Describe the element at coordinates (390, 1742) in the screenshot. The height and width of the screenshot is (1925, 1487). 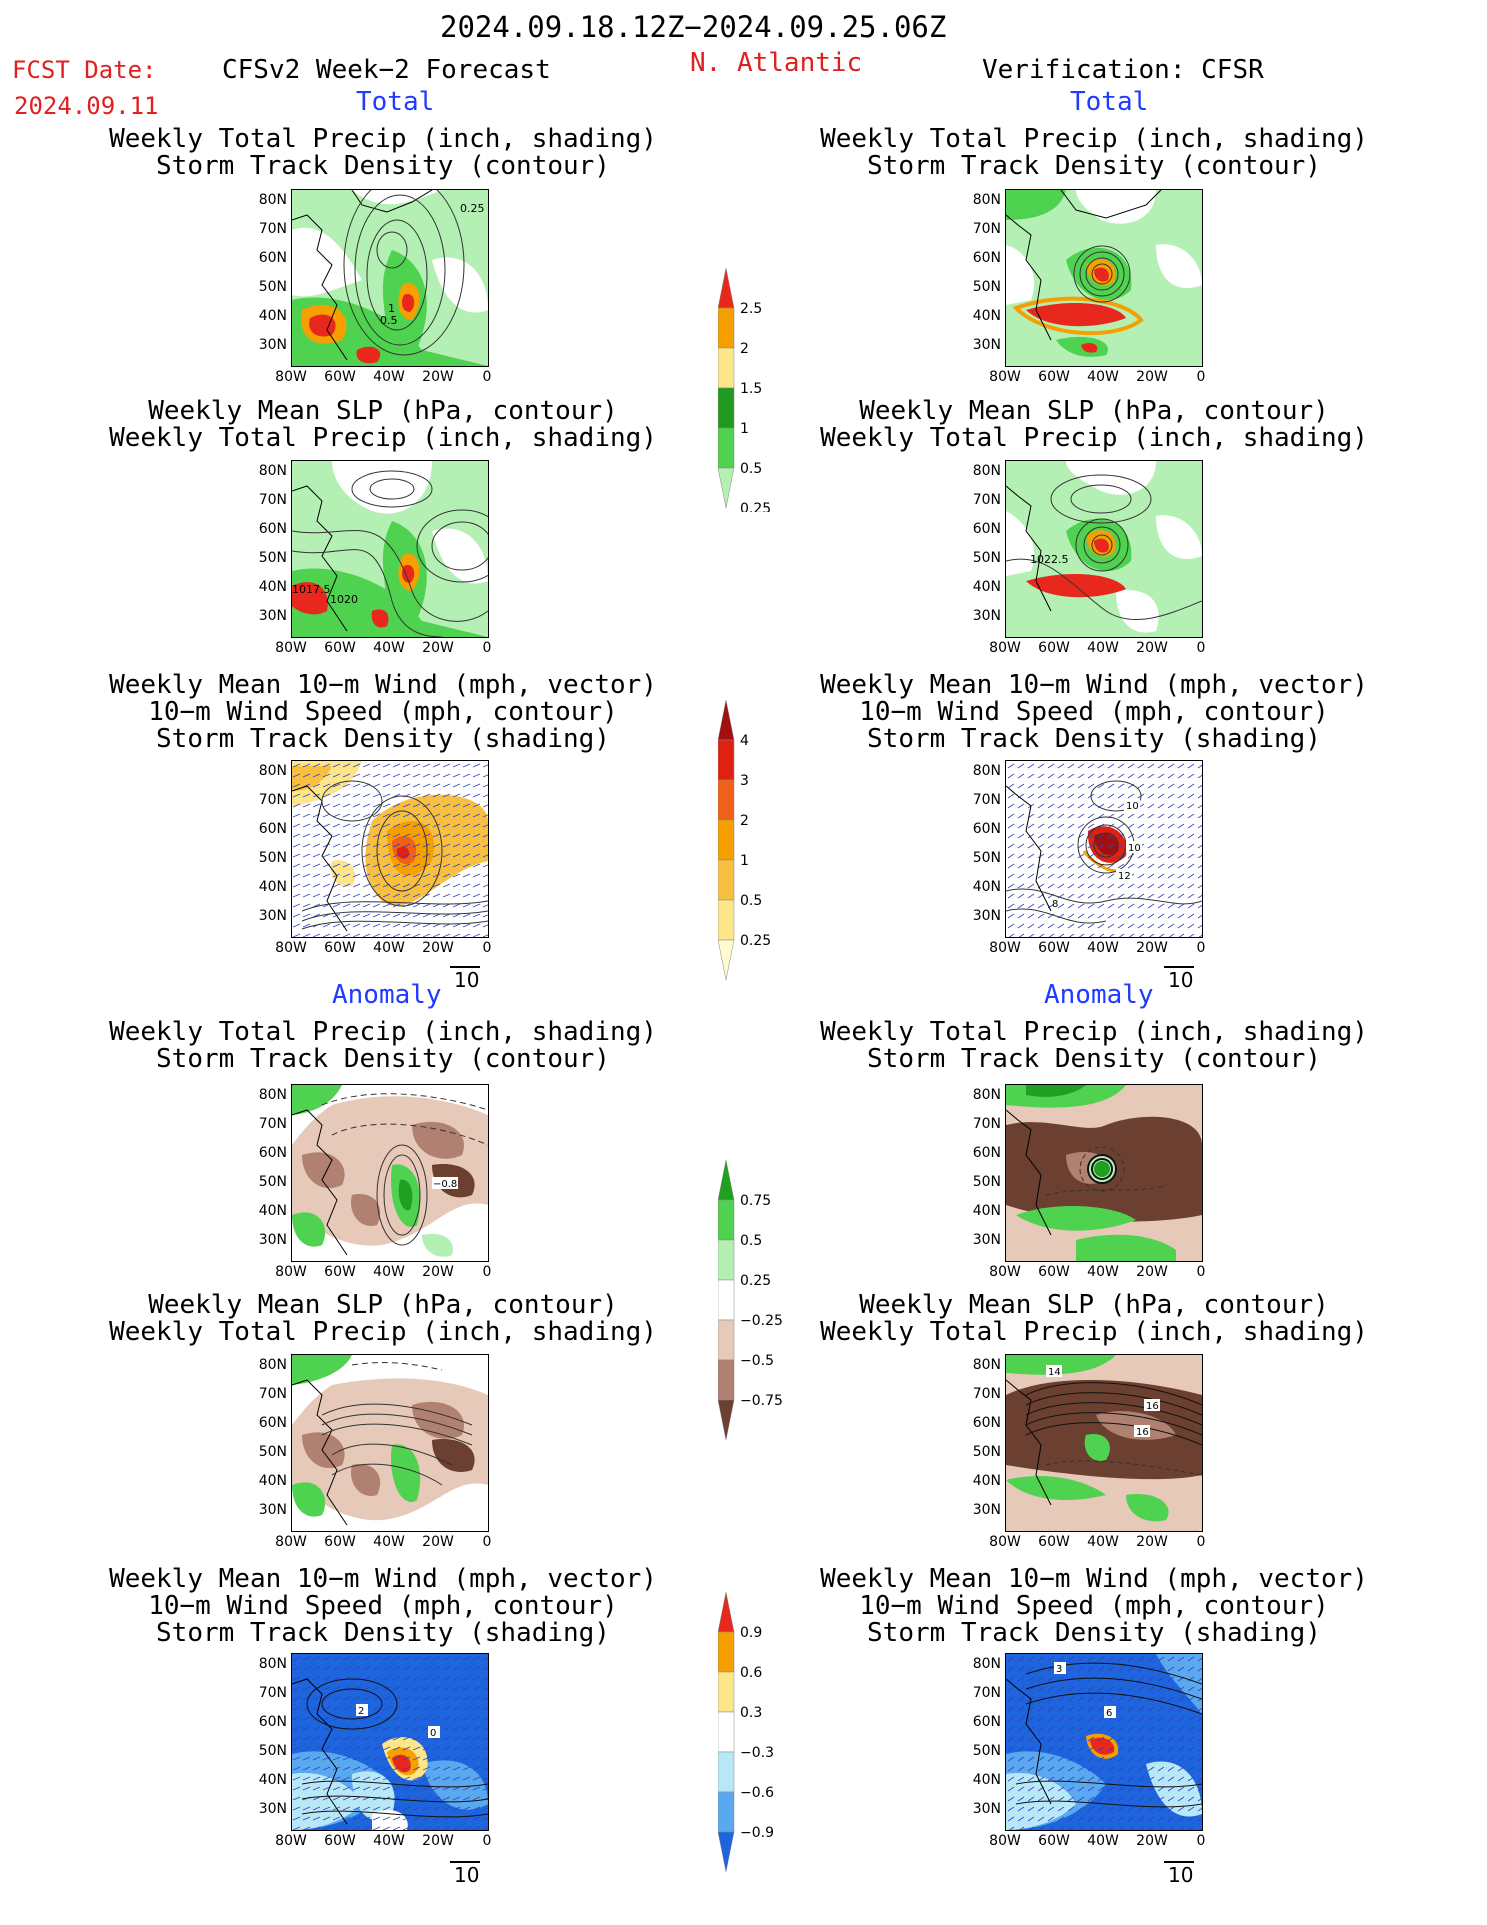
I see `map-forecast-anomaly-wind: 2 0` at that location.